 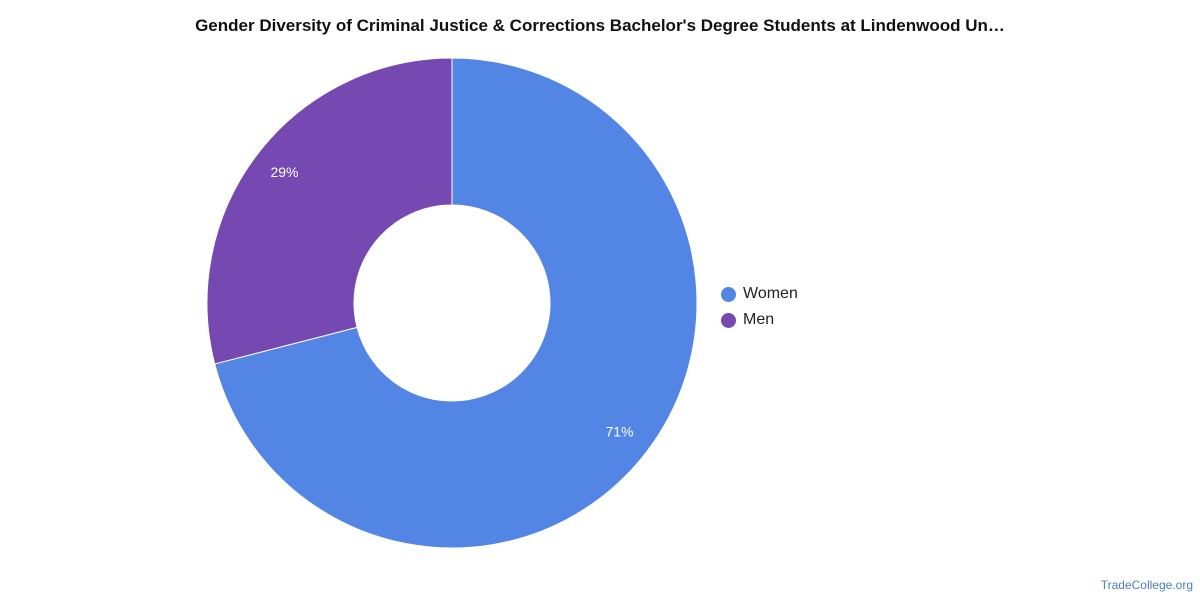 I want to click on legend-swatch-men, so click(x=728, y=320).